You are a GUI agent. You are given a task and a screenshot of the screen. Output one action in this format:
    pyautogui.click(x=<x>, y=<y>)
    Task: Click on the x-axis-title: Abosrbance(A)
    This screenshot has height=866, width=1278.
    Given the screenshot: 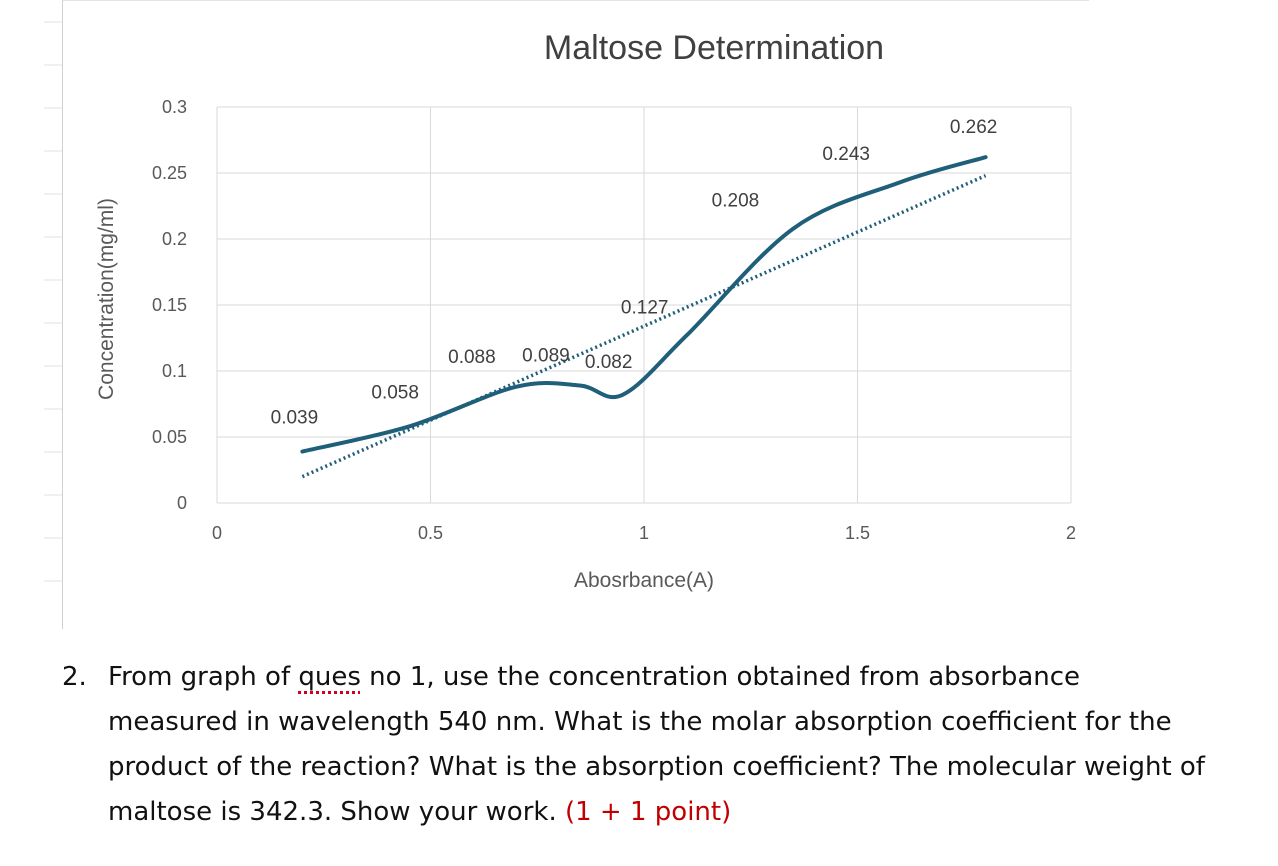 What is the action you would take?
    pyautogui.click(x=644, y=580)
    